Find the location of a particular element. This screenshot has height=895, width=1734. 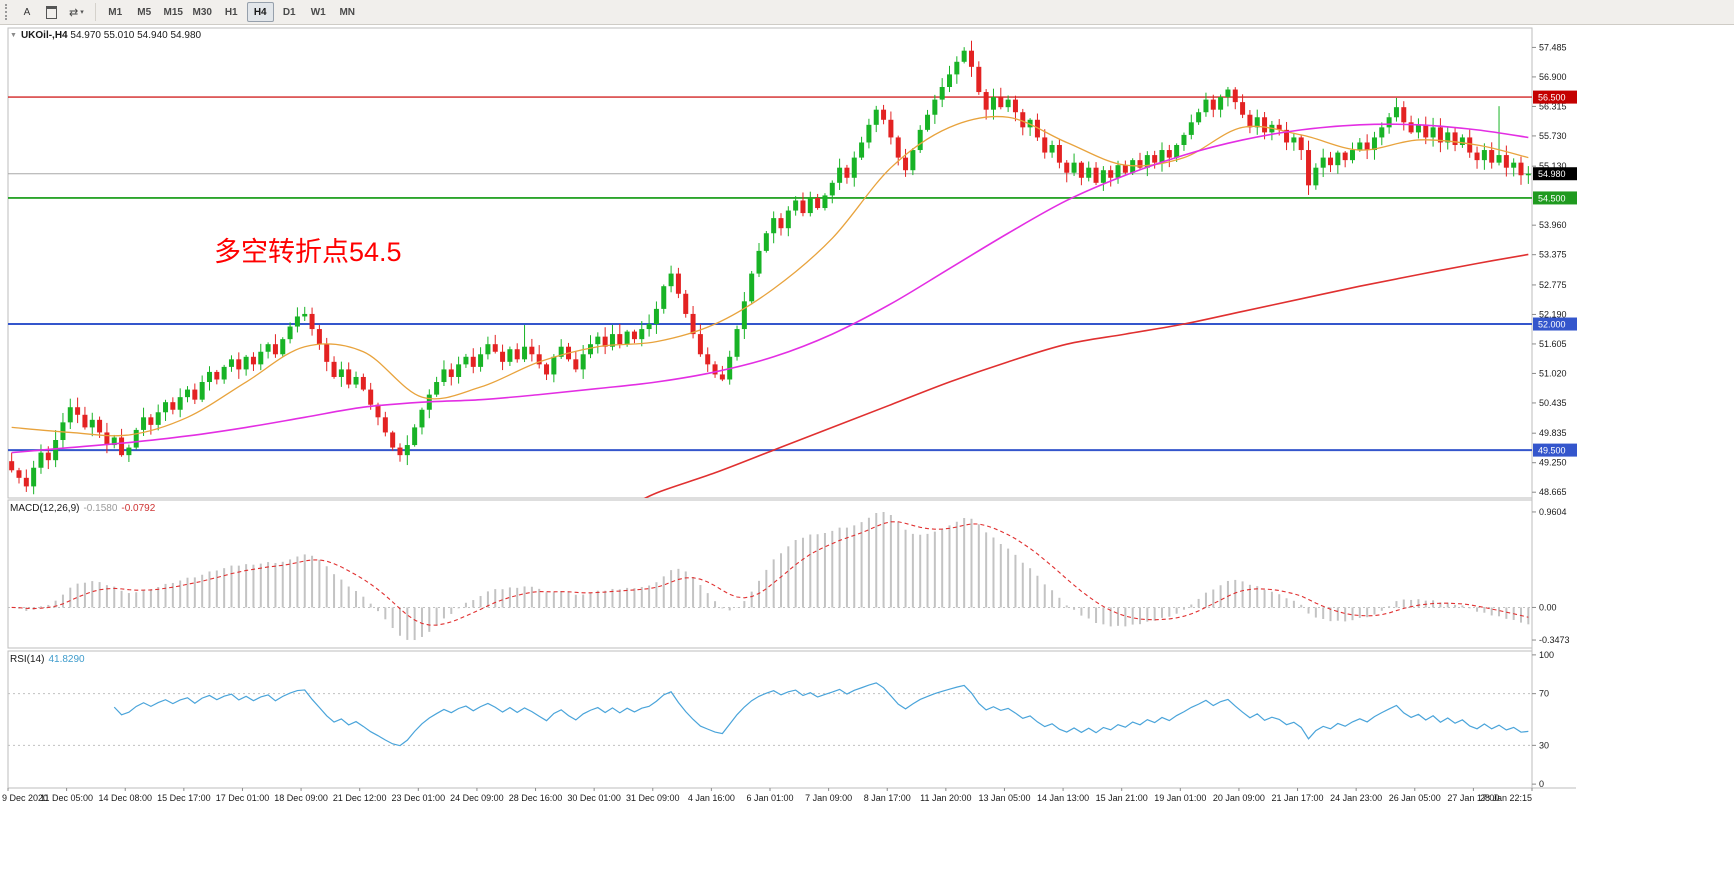

svg-text: 55.130 is located at coordinates (1553, 166).